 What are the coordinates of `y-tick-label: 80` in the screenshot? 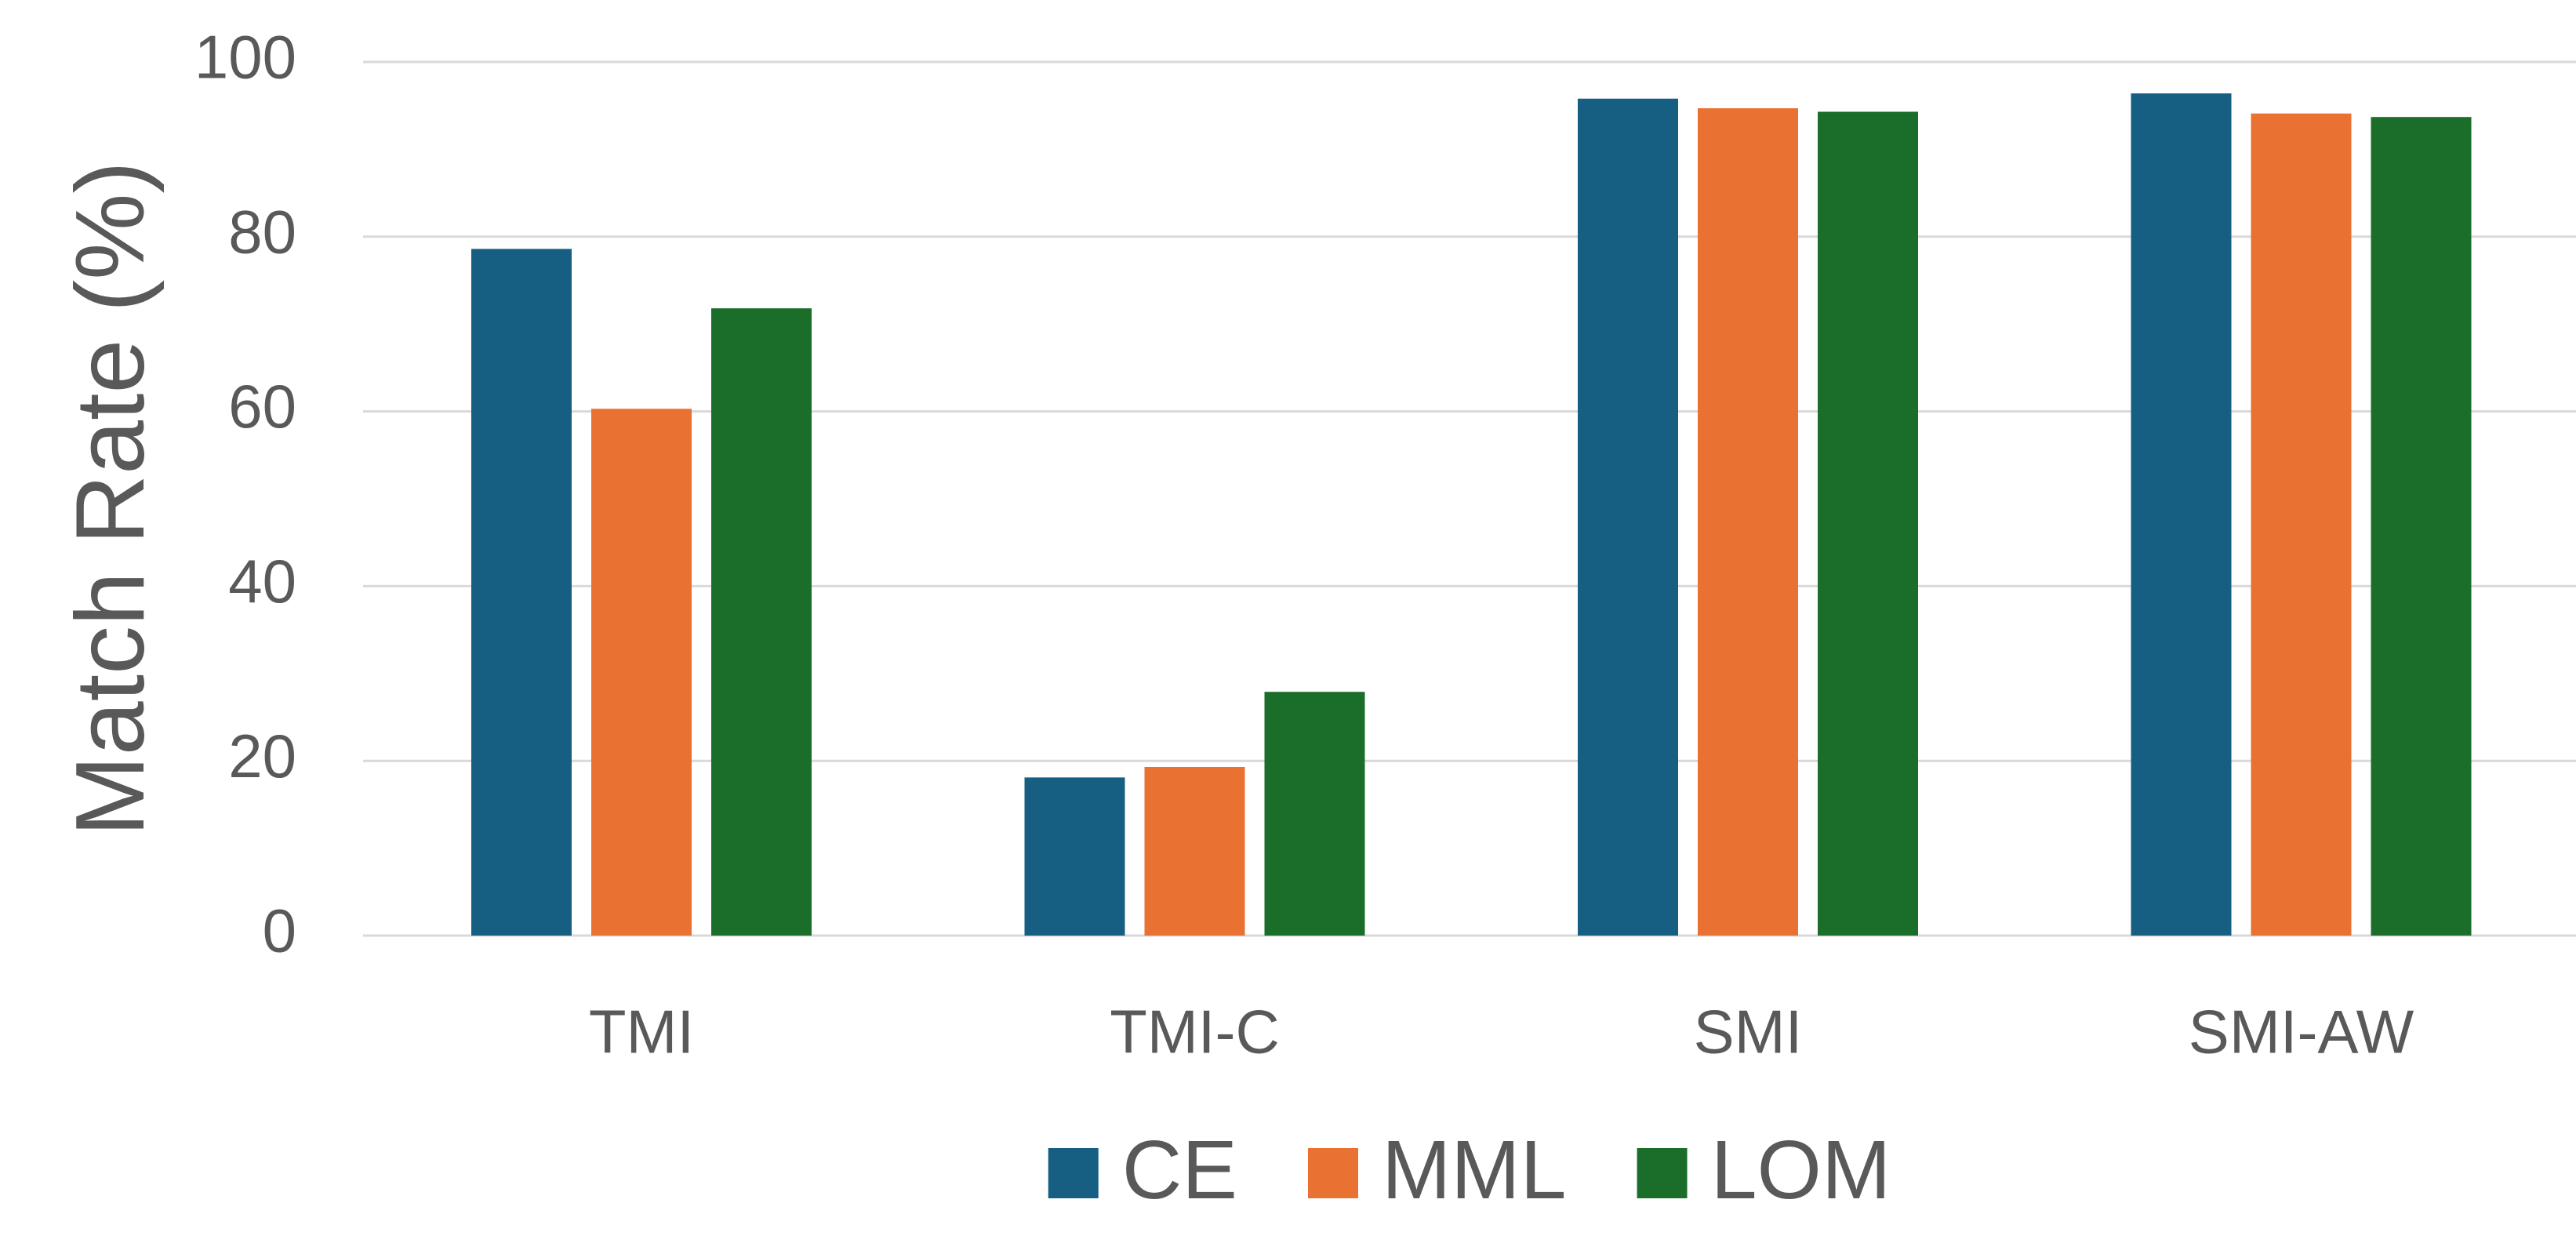 It's located at (262, 232).